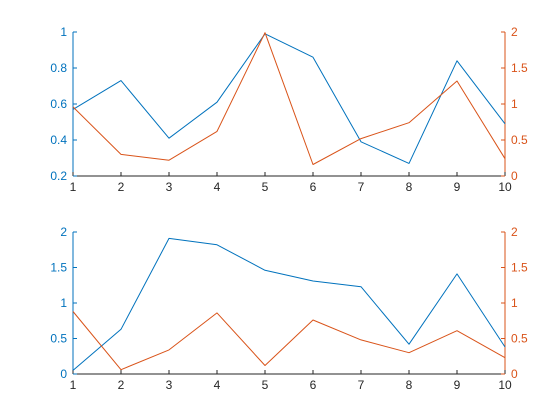 Image resolution: width=560 pixels, height=420 pixels. What do you see at coordinates (121, 187) in the screenshot?
I see `top-x-tick-label: 2` at bounding box center [121, 187].